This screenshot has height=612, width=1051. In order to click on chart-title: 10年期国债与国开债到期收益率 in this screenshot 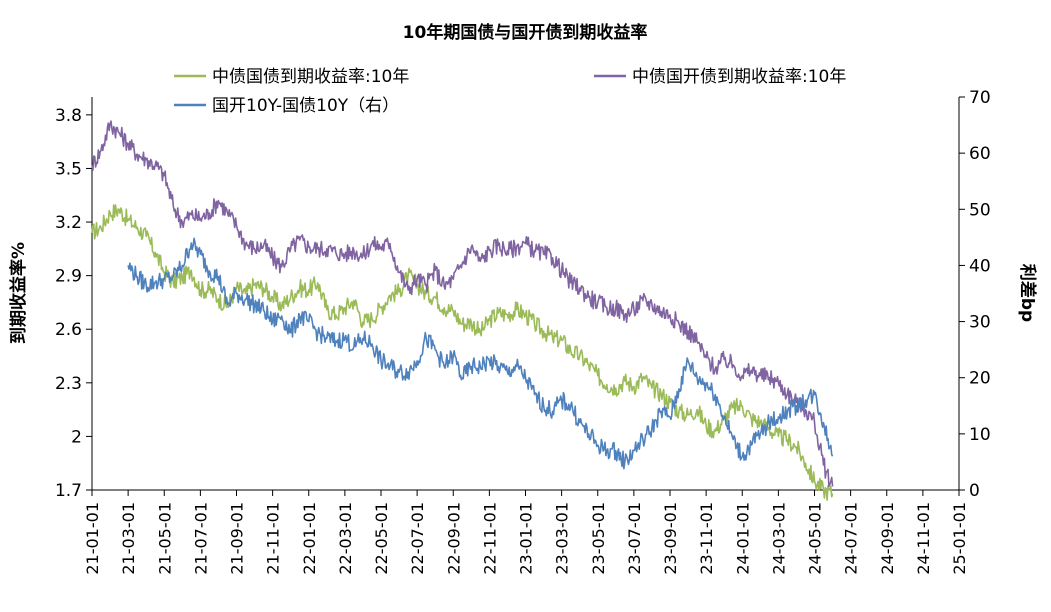, I will do `click(525, 32)`.